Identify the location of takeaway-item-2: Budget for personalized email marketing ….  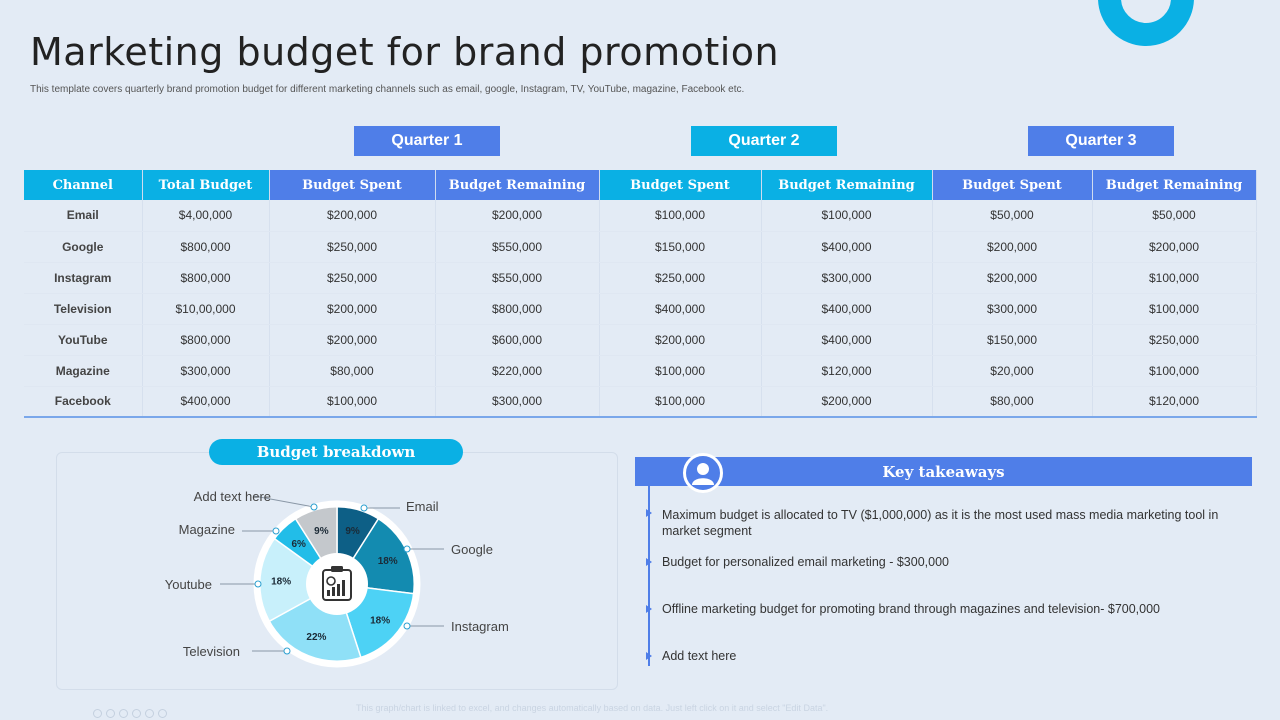
(805, 562).